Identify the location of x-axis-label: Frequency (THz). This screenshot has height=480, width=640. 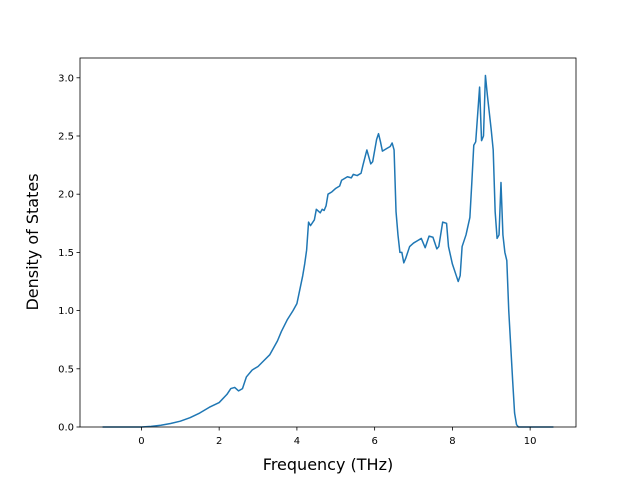
(328, 464).